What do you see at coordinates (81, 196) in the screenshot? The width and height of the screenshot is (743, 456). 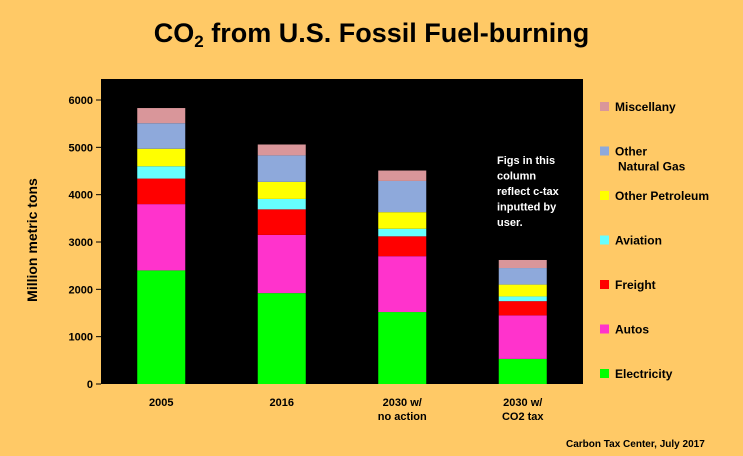 I see `y-tick-label: 4000` at bounding box center [81, 196].